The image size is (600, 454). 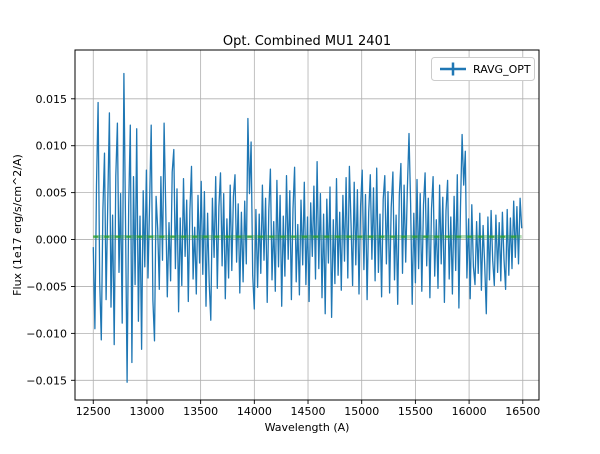 I want to click on x-tick-label: 12500, so click(x=93, y=411).